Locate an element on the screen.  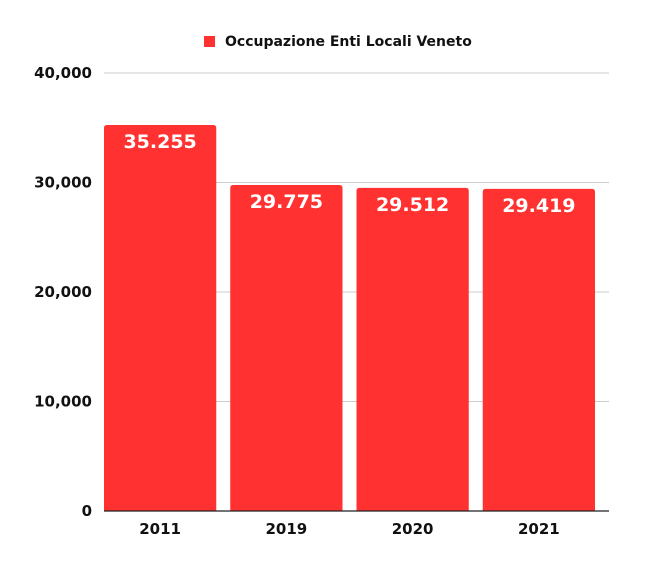
legend-swatch is located at coordinates (209, 41).